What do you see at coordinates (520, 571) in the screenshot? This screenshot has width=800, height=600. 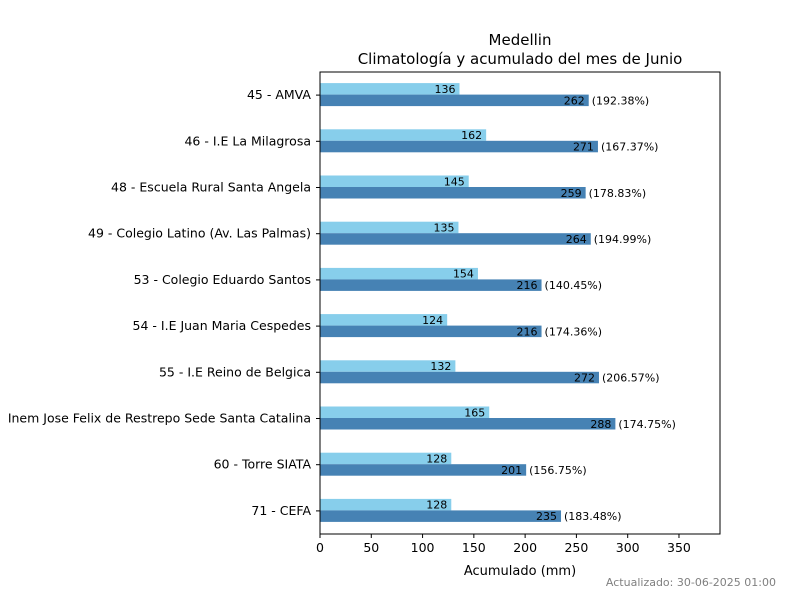 I see `x-axis-label: Acumulado (mm)` at bounding box center [520, 571].